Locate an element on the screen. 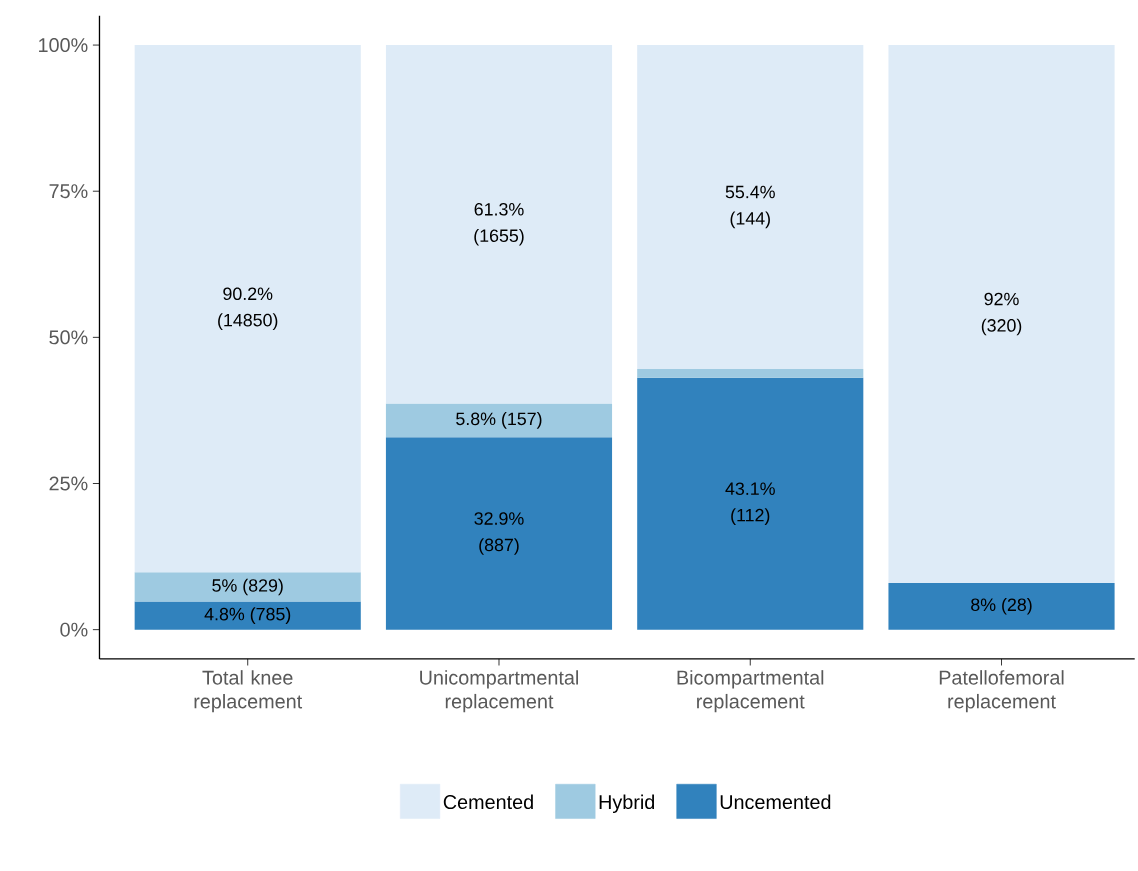 This screenshot has height=871, width=1138. y-tick-label: 25% is located at coordinates (68, 483).